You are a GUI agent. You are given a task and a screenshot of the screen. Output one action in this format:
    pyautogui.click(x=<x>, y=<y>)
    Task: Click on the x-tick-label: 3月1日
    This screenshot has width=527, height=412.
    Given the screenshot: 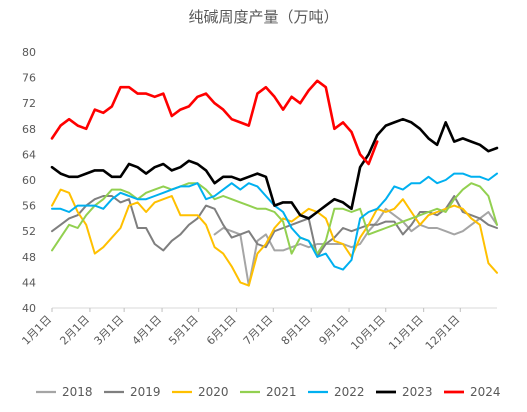 What is the action you would take?
    pyautogui.click(x=109, y=330)
    